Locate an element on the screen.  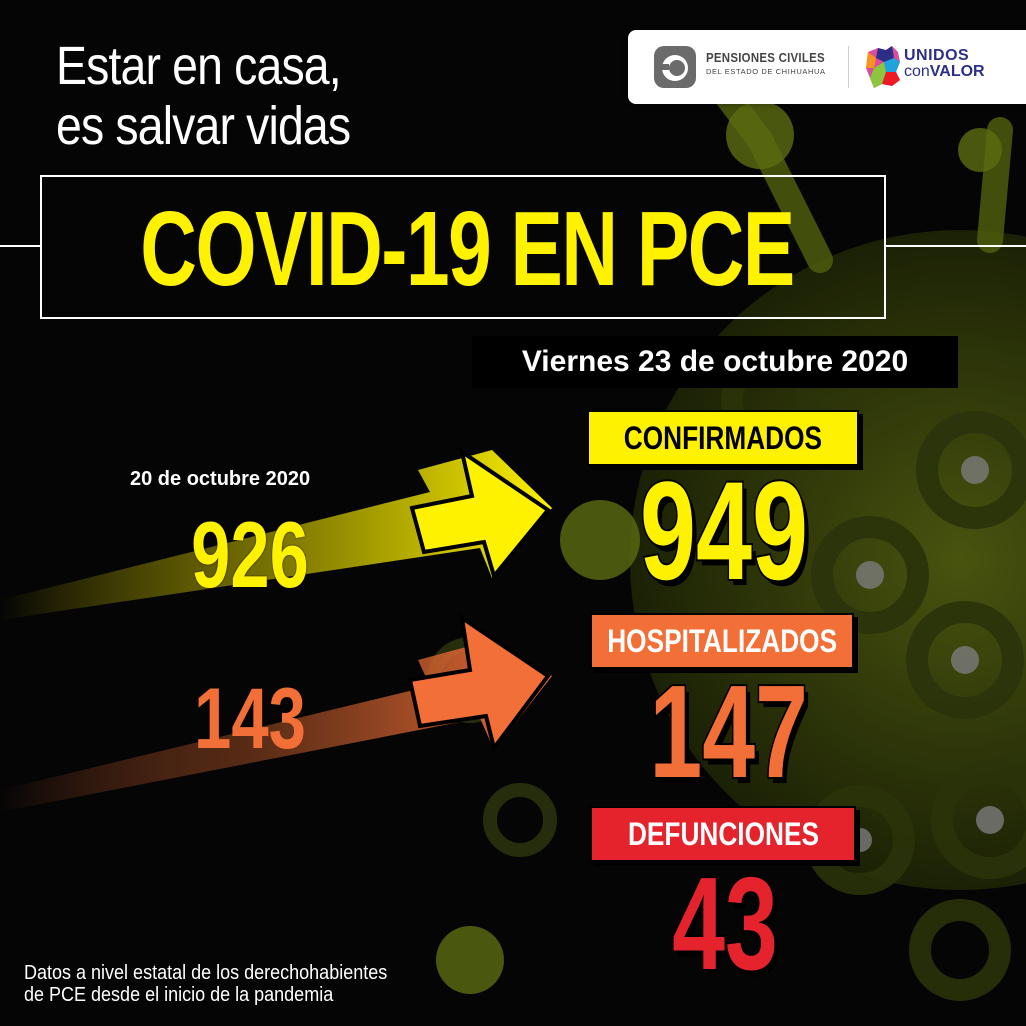
confirmados-label: CONFIRMADOS is located at coordinates (723, 438).